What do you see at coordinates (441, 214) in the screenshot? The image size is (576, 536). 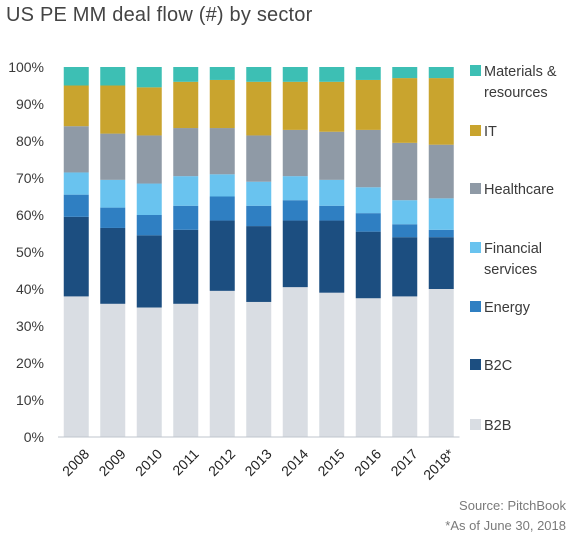 I see `bar-segment-financial-services-2018` at bounding box center [441, 214].